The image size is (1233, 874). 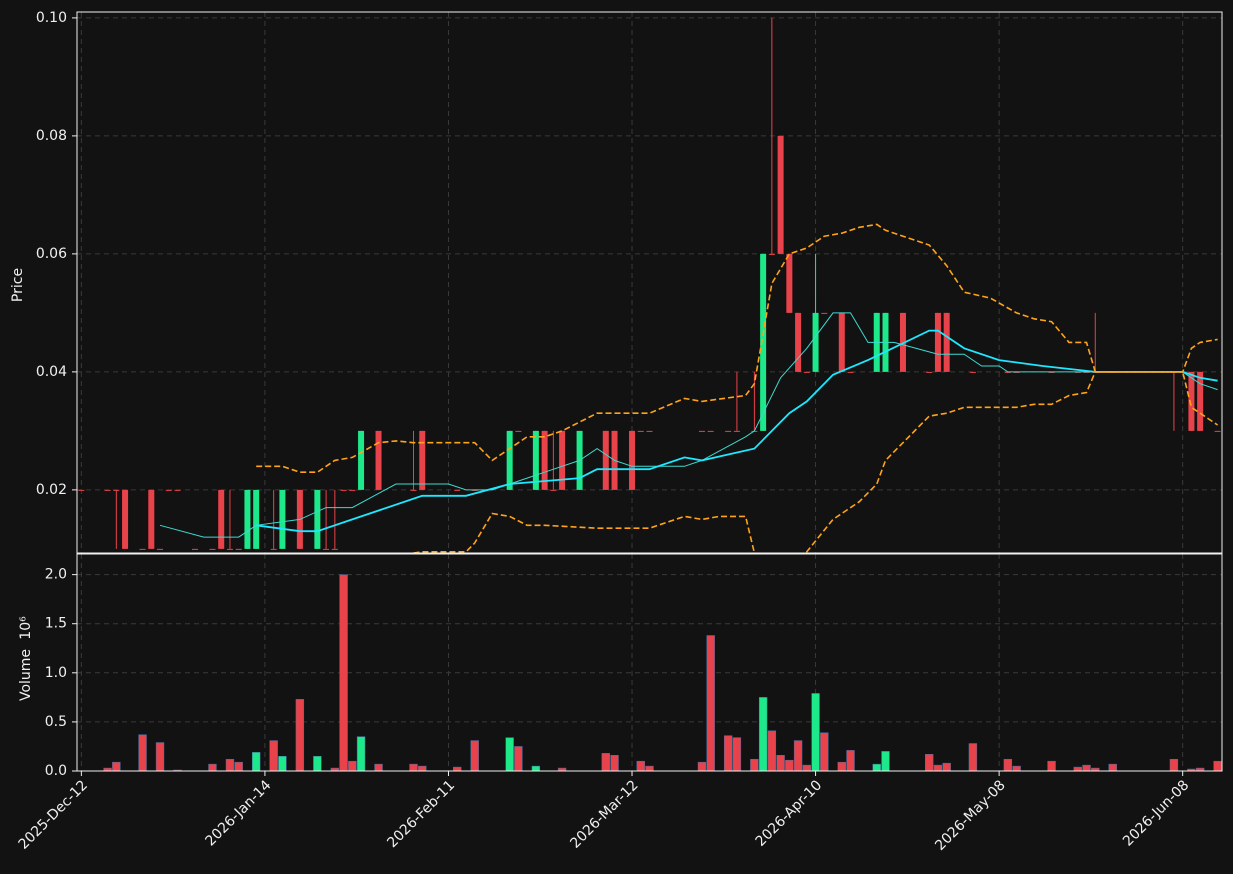 What do you see at coordinates (56, 575) in the screenshot?
I see `y-tick-label: 2.0` at bounding box center [56, 575].